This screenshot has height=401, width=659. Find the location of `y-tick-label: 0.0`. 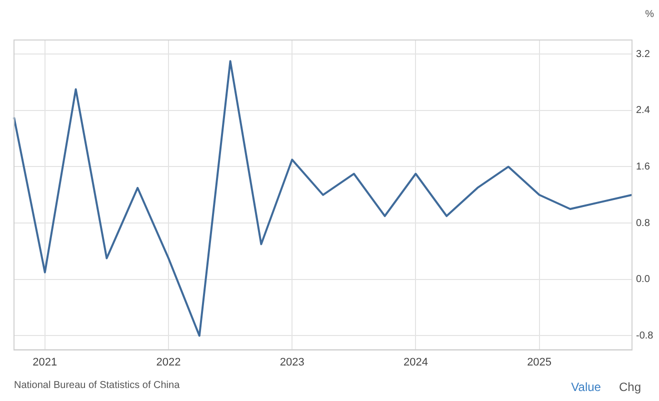

y-tick-label: 0.0 is located at coordinates (643, 280).